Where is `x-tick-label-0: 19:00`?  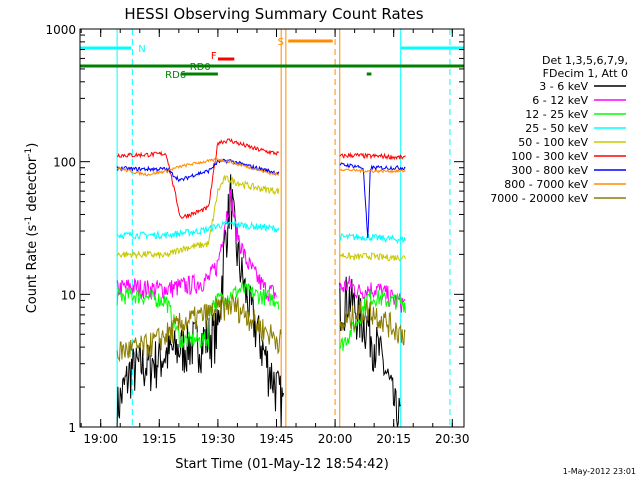
x-tick-label-0: 19:00 is located at coordinates (100, 439).